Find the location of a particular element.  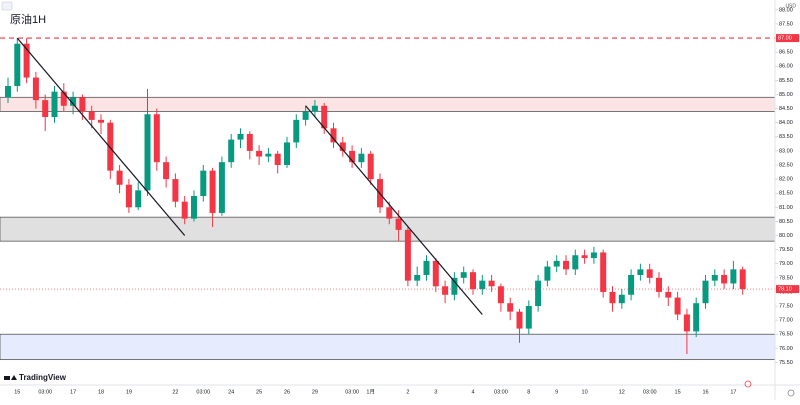

brand-logo: TradingView is located at coordinates (35, 377).